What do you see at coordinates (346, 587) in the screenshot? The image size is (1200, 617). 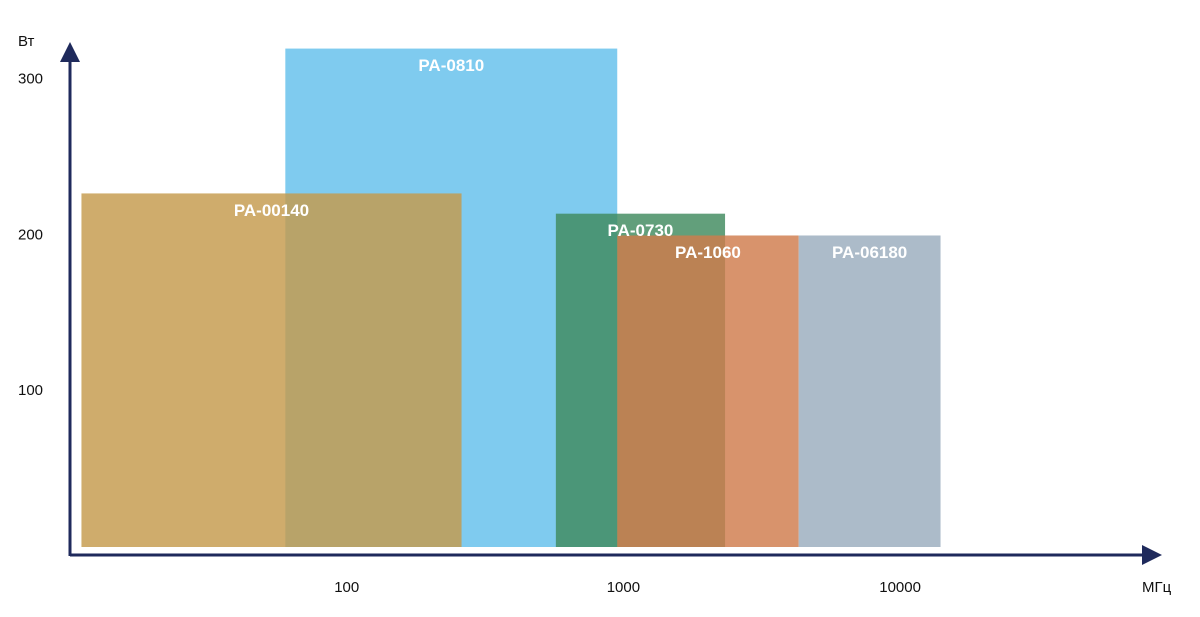 I see `x-tick-label: 100` at bounding box center [346, 587].